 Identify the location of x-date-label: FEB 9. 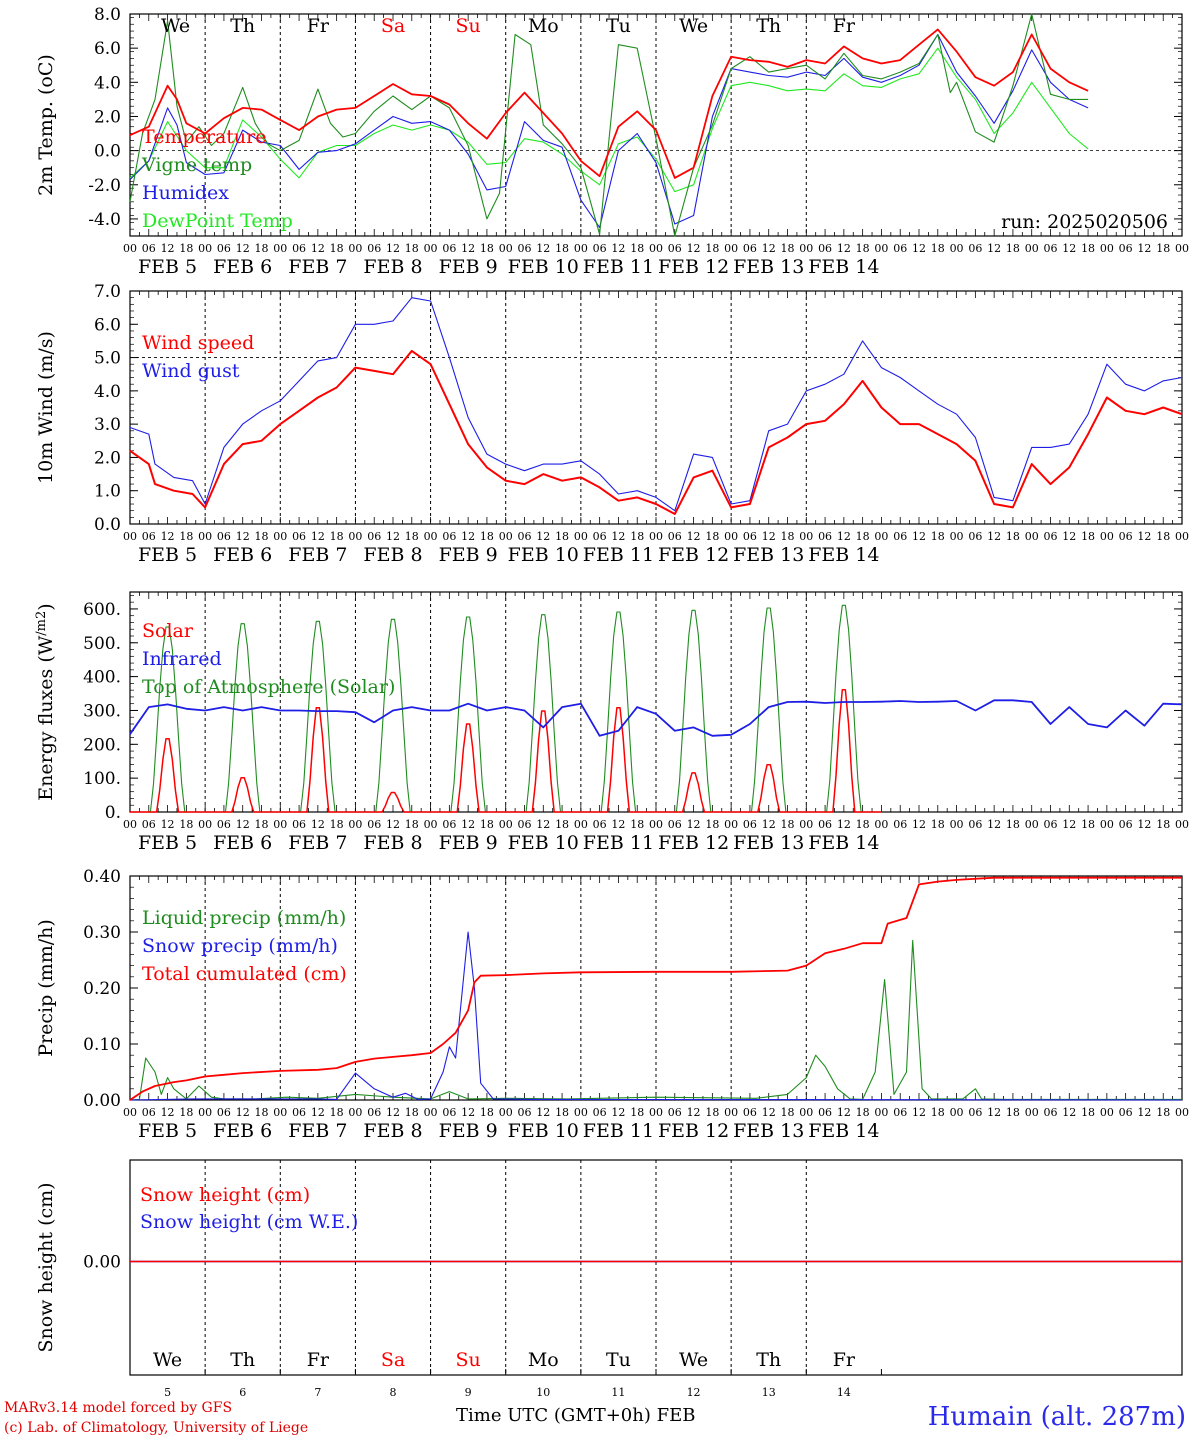
(468, 843).